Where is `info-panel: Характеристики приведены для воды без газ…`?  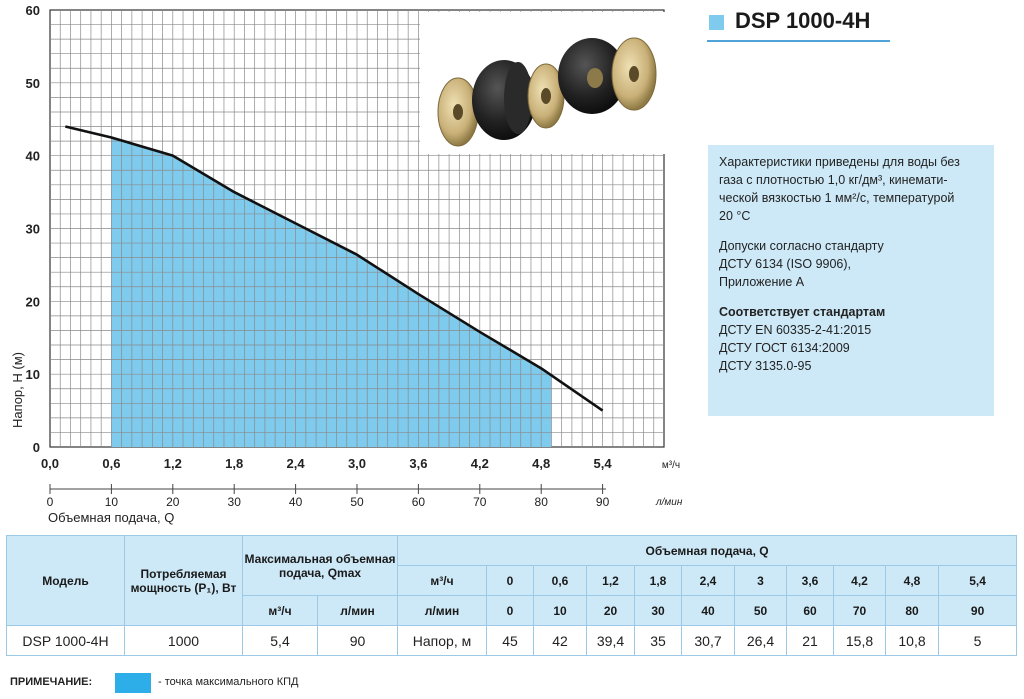 info-panel: Характеристики приведены для воды без газ… is located at coordinates (851, 280).